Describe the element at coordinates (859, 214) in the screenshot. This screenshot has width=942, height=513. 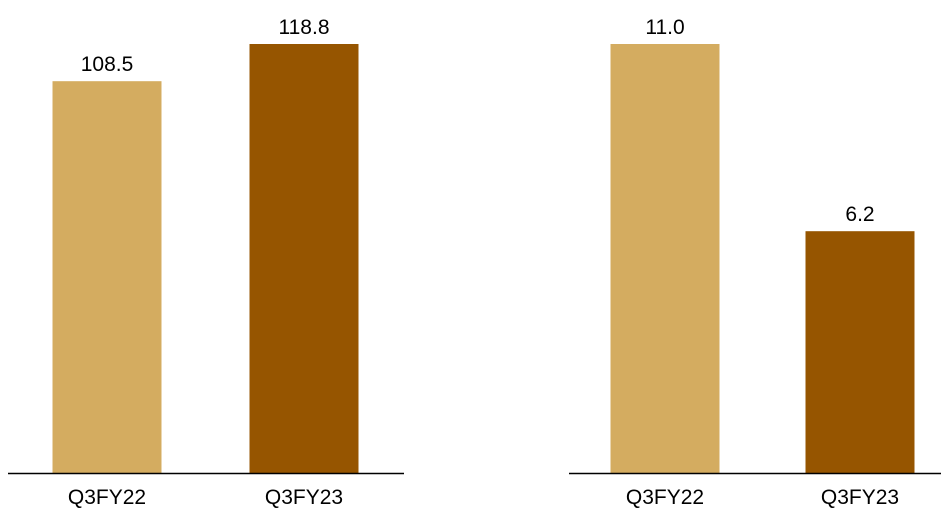
I see `data-label: 6.2` at that location.